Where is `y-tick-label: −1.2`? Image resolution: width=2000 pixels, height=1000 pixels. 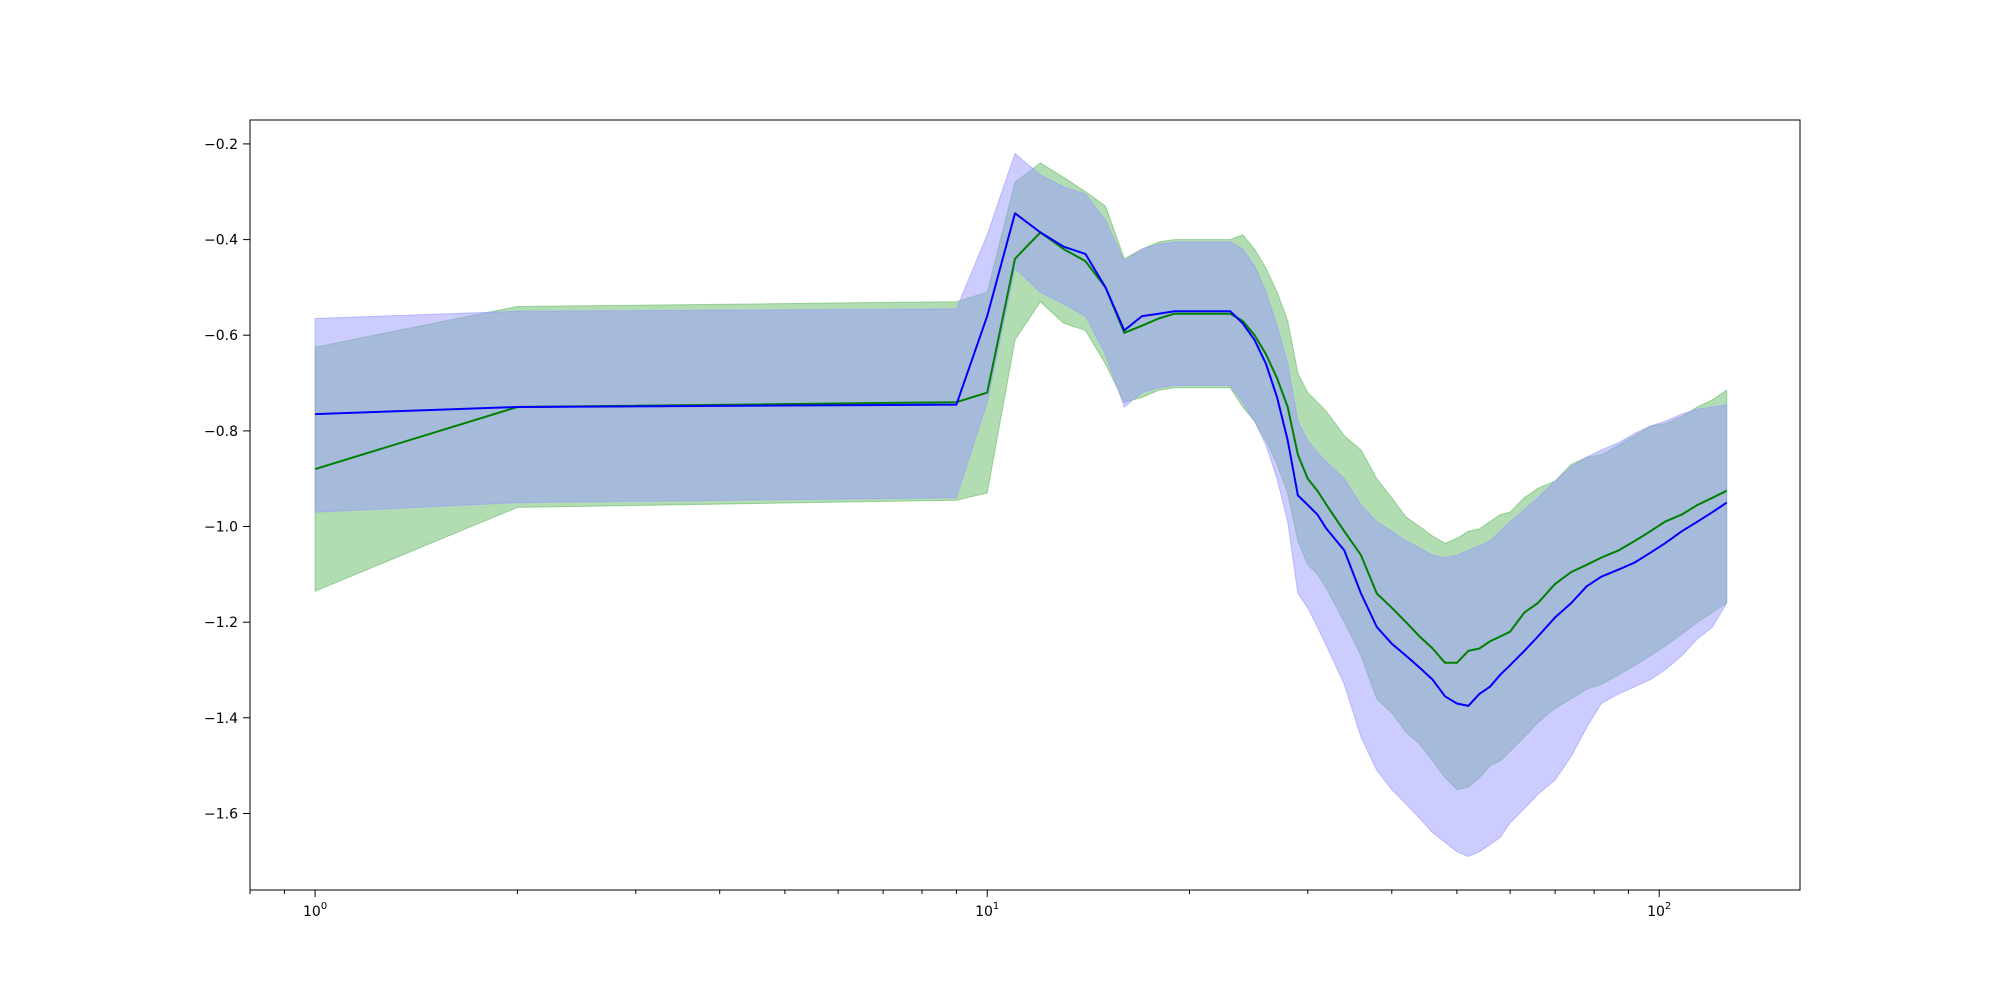 y-tick-label: −1.2 is located at coordinates (221, 623).